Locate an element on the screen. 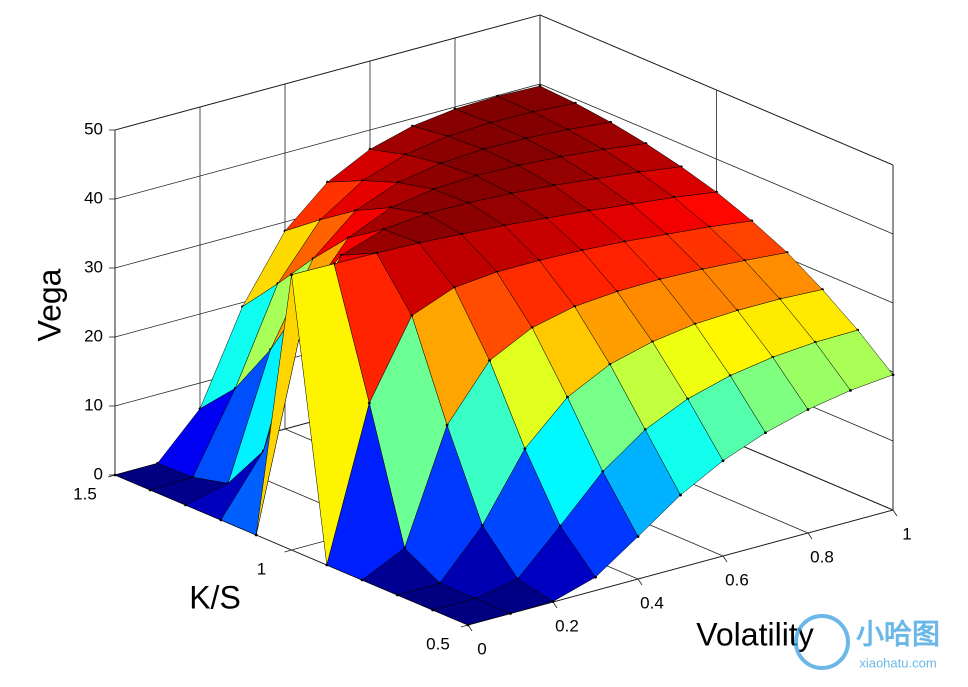 The width and height of the screenshot is (968, 687). z-tick-label: 30 is located at coordinates (93, 266).